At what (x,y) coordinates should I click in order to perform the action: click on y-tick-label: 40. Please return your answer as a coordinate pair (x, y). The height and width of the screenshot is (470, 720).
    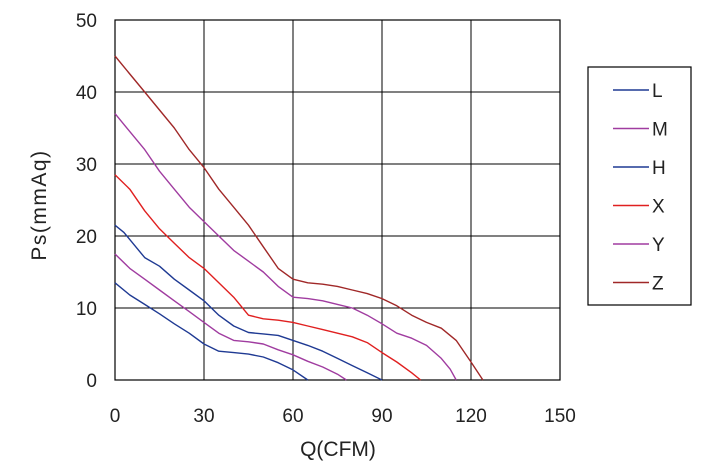
    Looking at the image, I should click on (86, 93).